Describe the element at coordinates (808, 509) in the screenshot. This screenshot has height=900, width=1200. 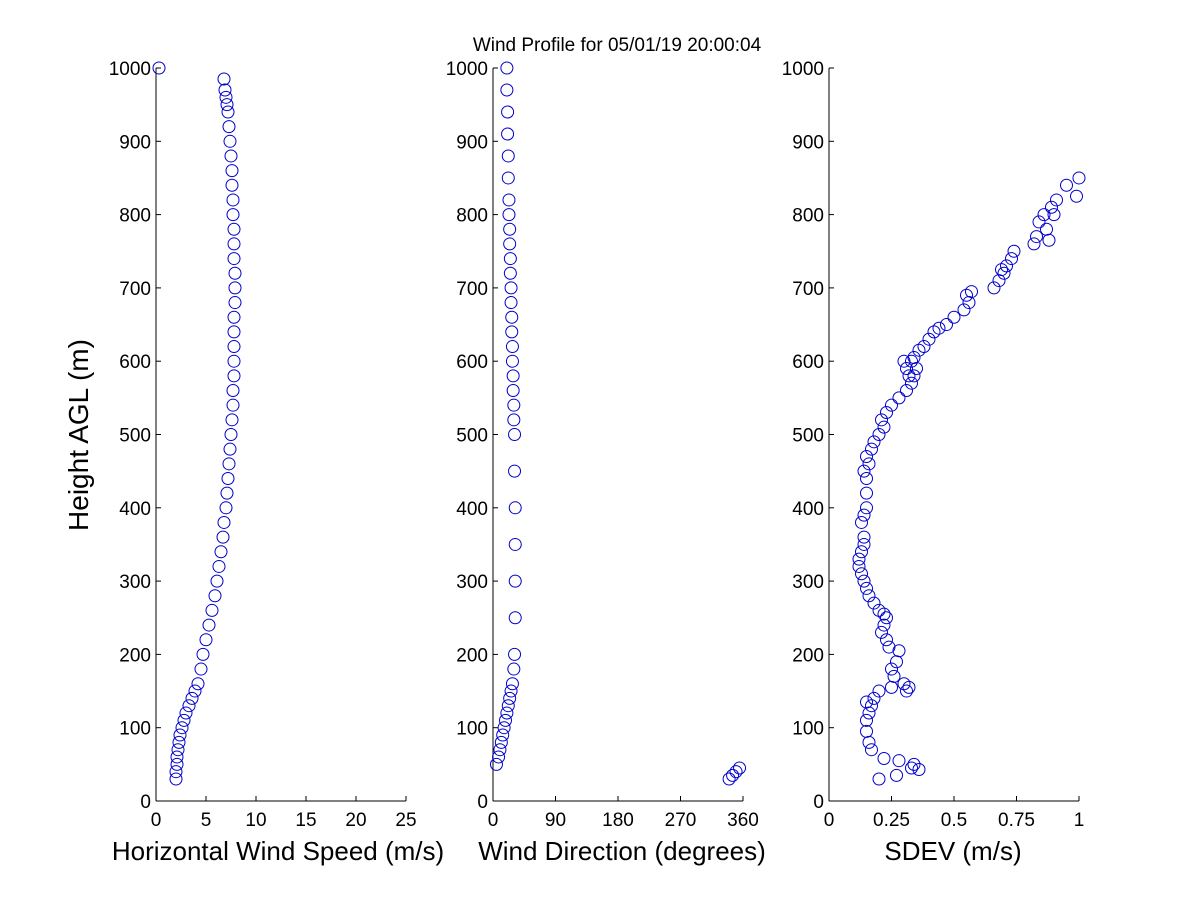
I see `y-tick-label: 400` at that location.